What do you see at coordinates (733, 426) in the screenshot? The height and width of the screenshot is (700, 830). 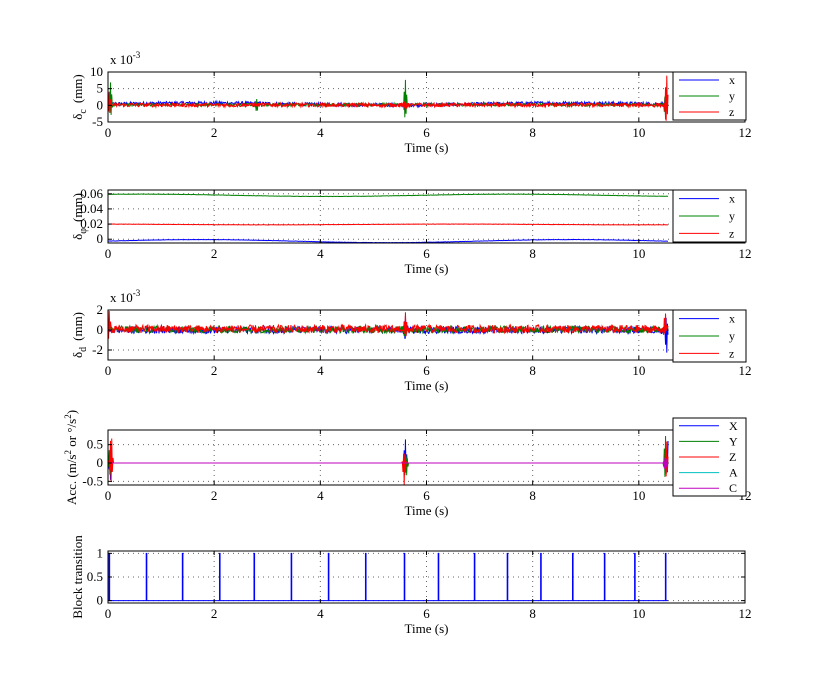 I see `legend-entry-X: X` at bounding box center [733, 426].